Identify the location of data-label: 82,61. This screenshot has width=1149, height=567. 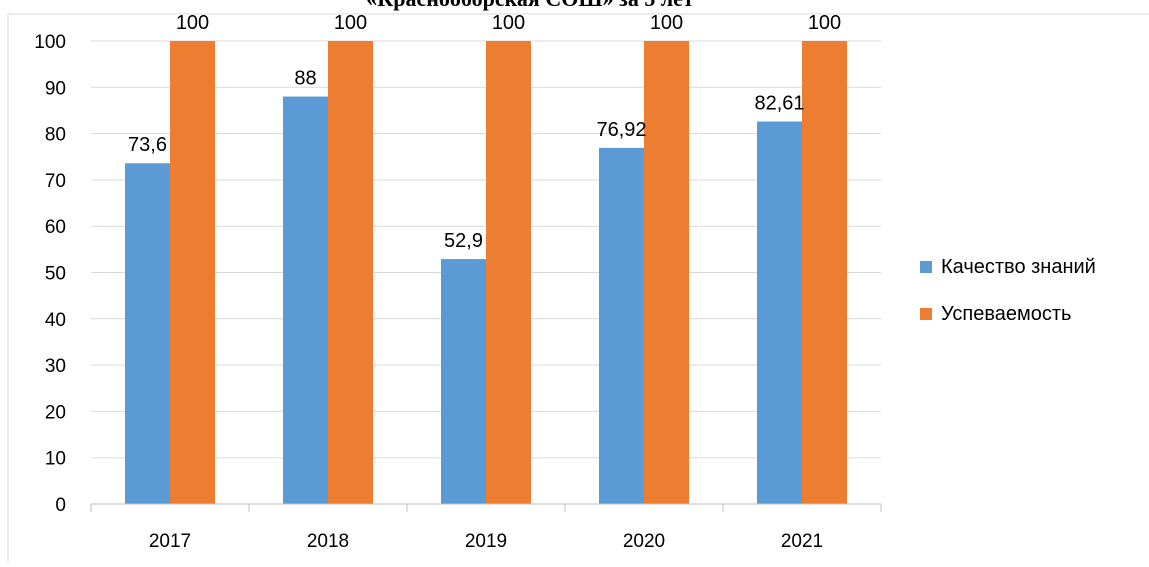
(779, 104).